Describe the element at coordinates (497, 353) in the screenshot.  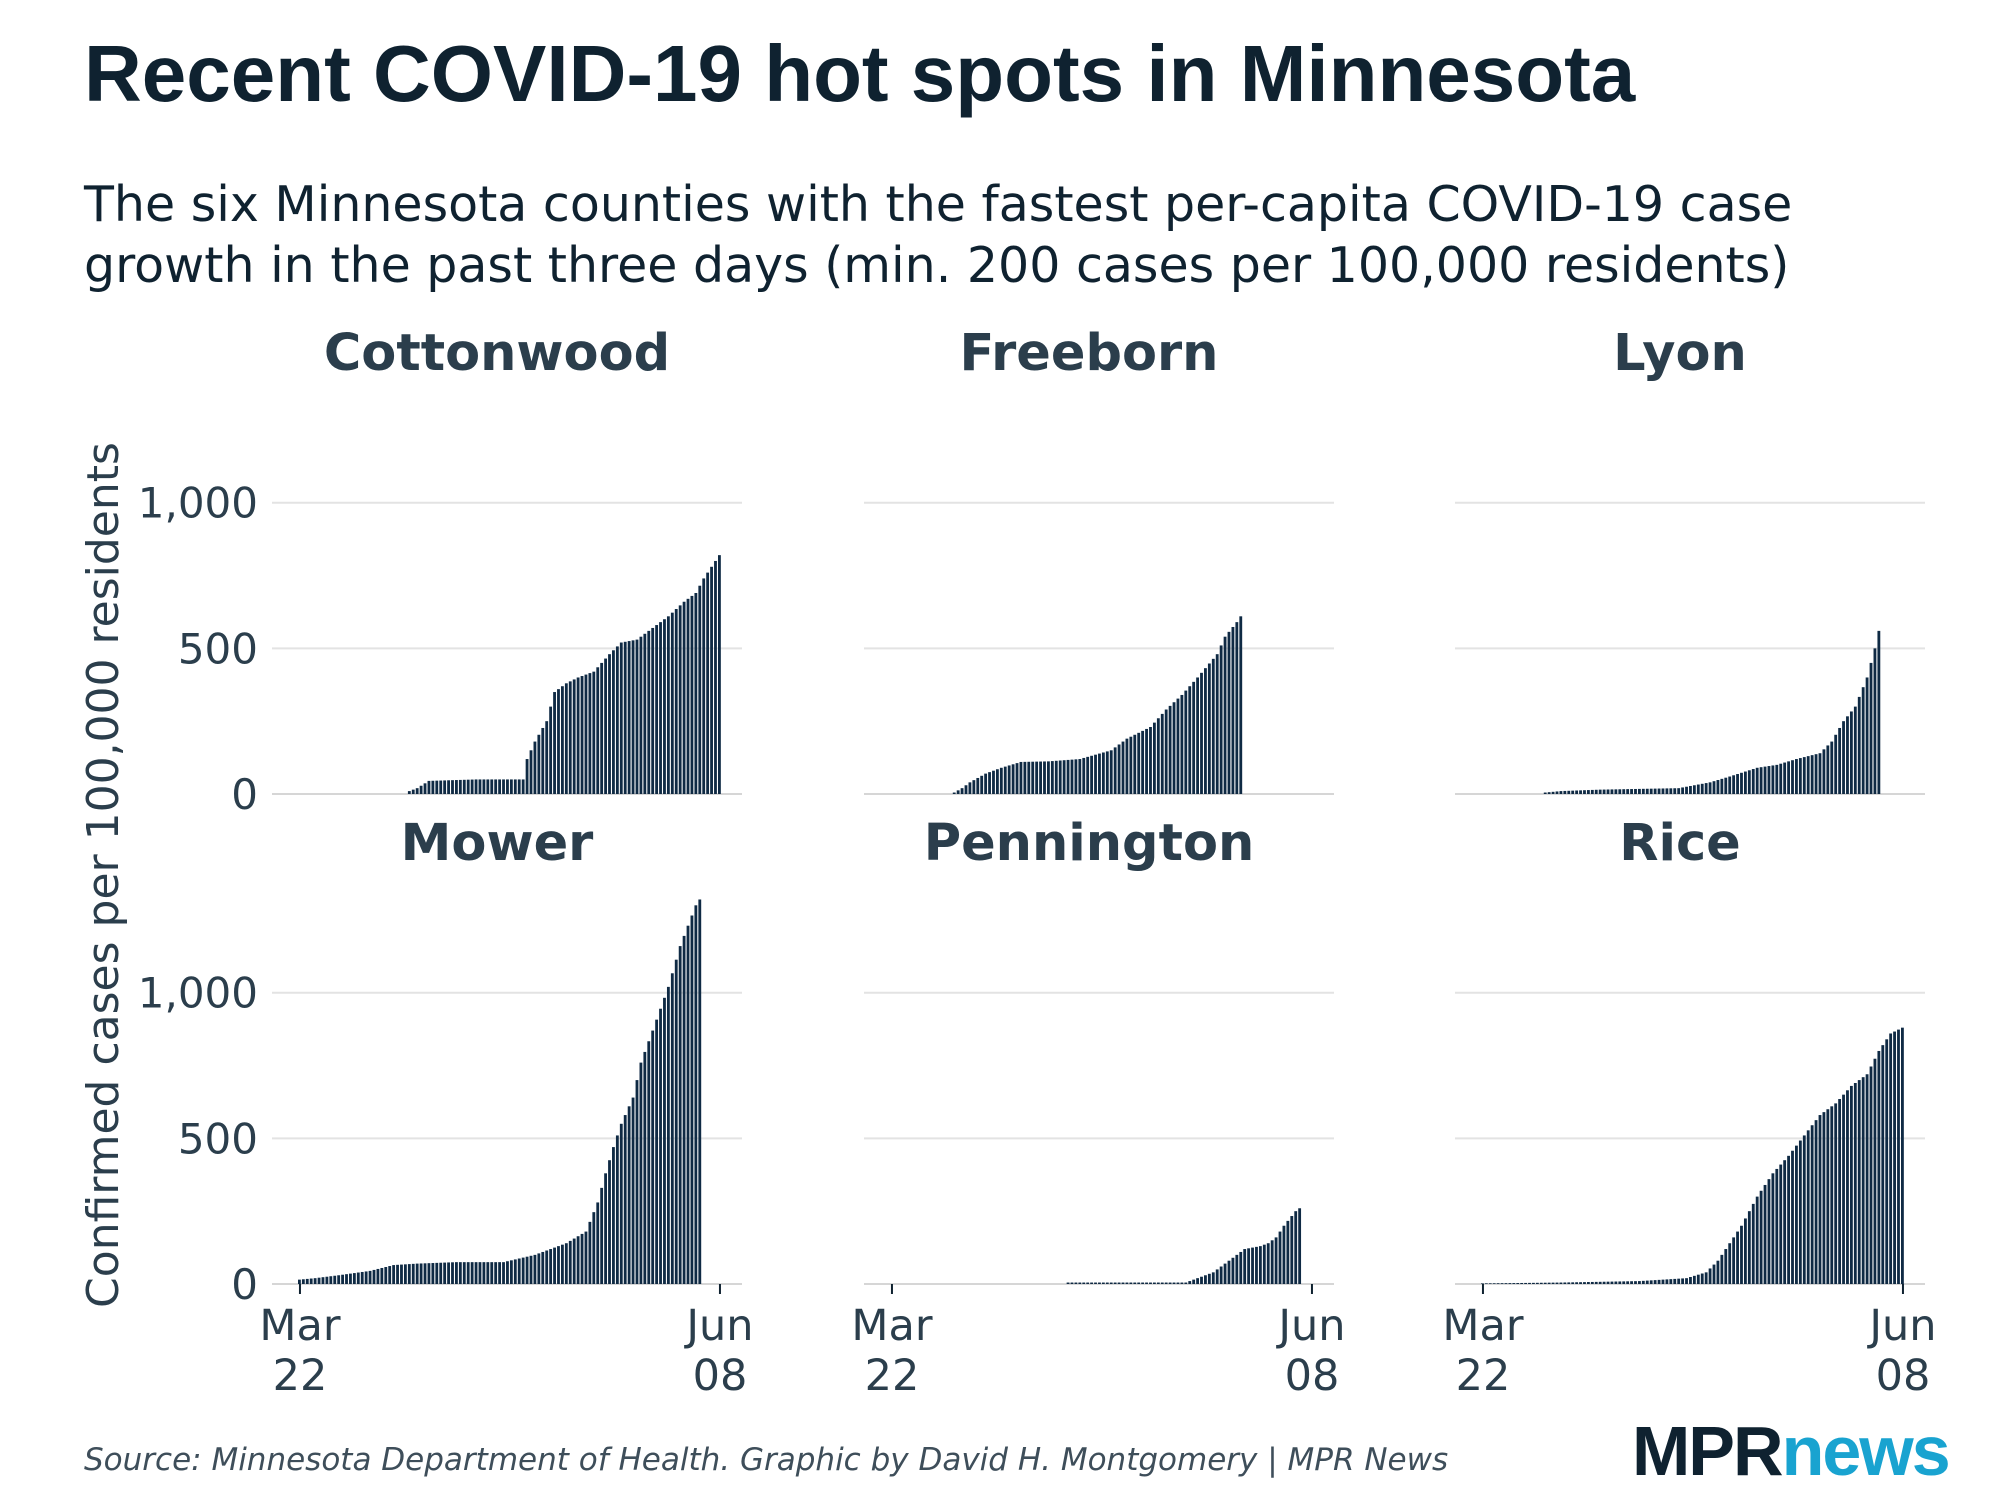
I see `panel-title: Cottonwood` at that location.